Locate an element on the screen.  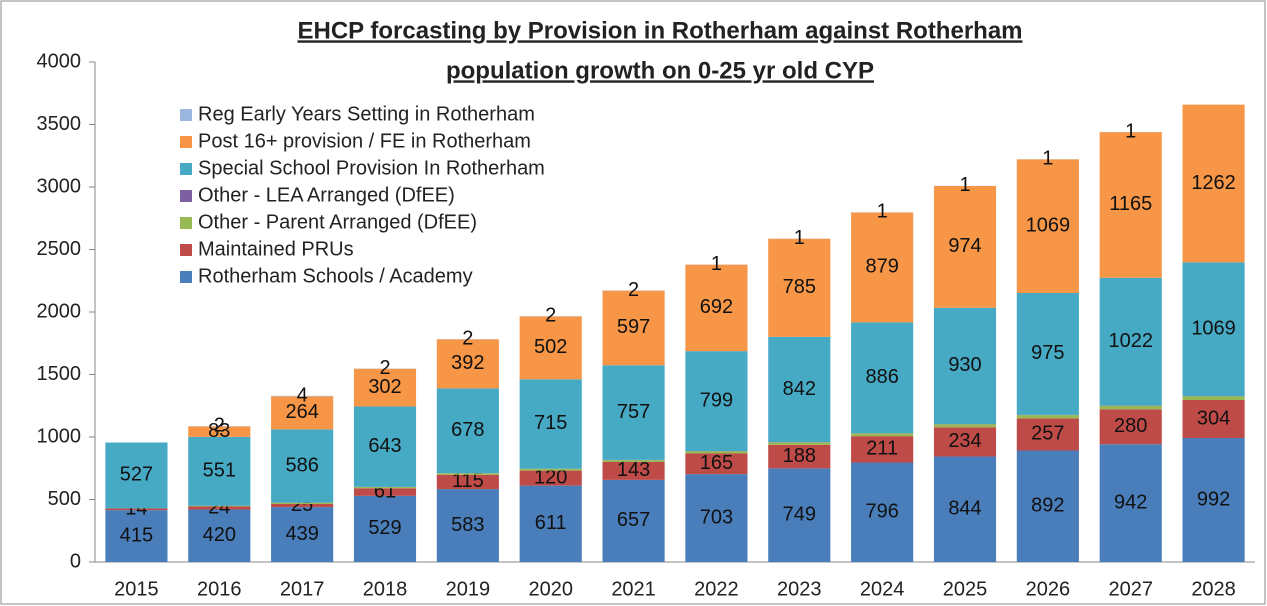
data-label: 678 is located at coordinates (467, 430).